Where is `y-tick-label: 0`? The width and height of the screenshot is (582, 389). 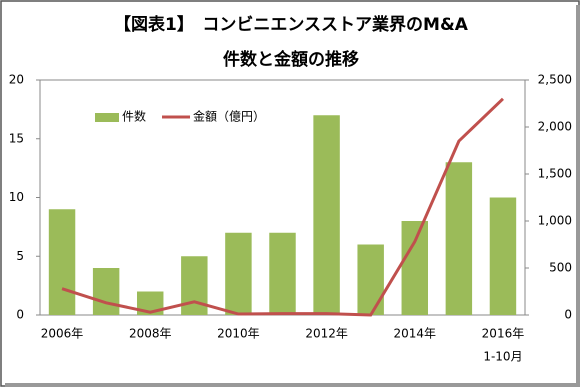 y-tick-label: 0 is located at coordinates (20, 315).